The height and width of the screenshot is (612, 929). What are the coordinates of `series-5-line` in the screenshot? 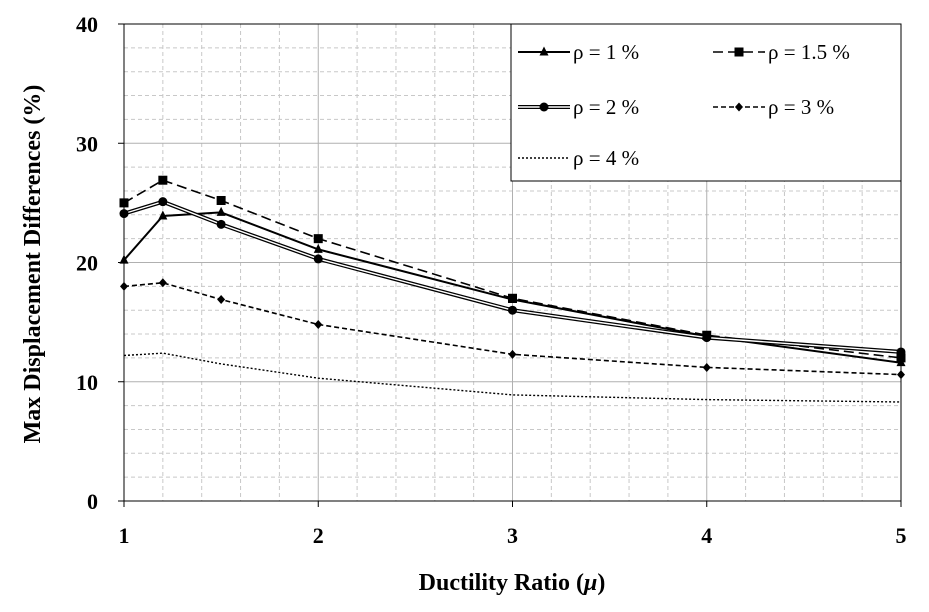 It's located at (512, 377).